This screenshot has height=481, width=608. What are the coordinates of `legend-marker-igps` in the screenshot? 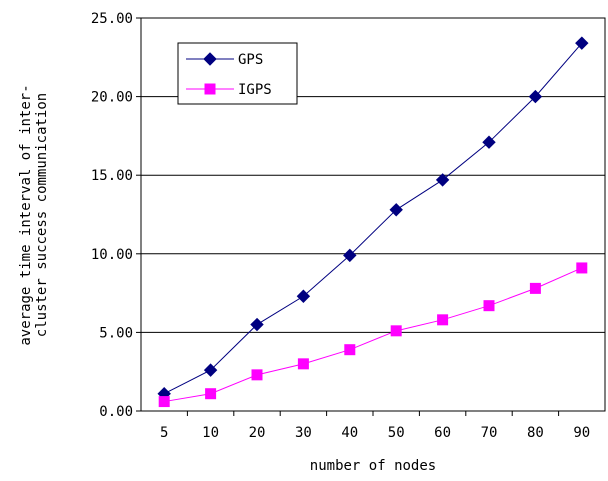 It's located at (210, 89).